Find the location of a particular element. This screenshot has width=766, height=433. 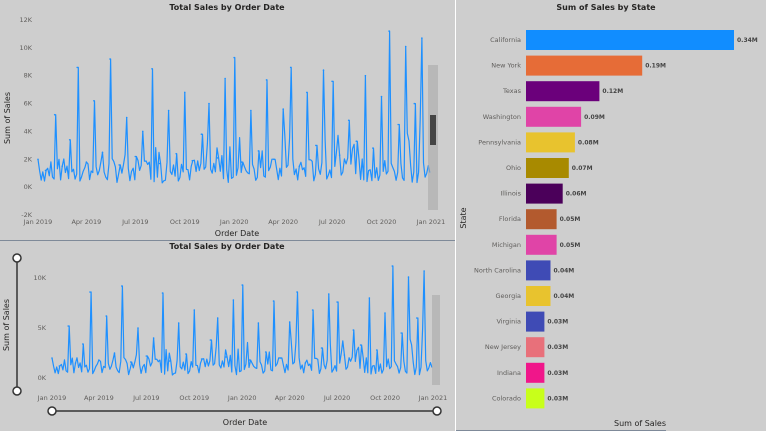

horizontal-slider-handle-right is located at coordinates (437, 411).